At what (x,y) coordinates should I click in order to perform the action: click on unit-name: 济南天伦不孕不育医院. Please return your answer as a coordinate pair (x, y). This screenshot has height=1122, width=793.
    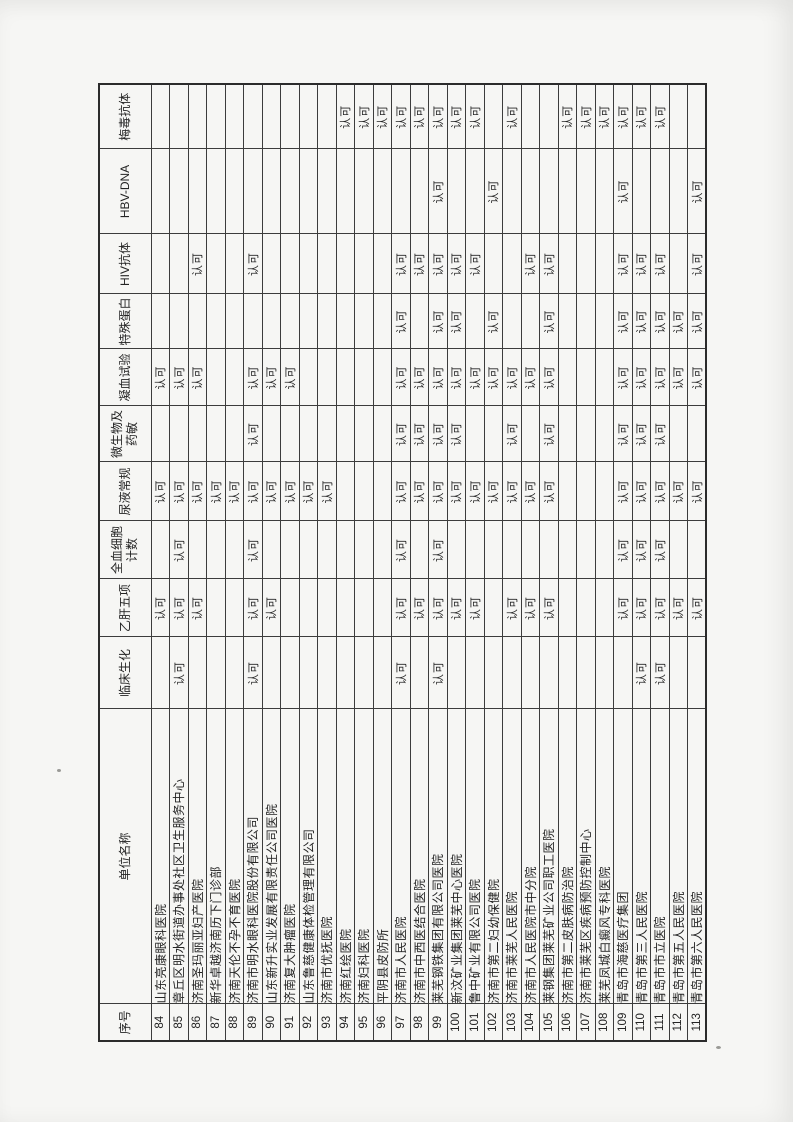
    Looking at the image, I should click on (234, 856).